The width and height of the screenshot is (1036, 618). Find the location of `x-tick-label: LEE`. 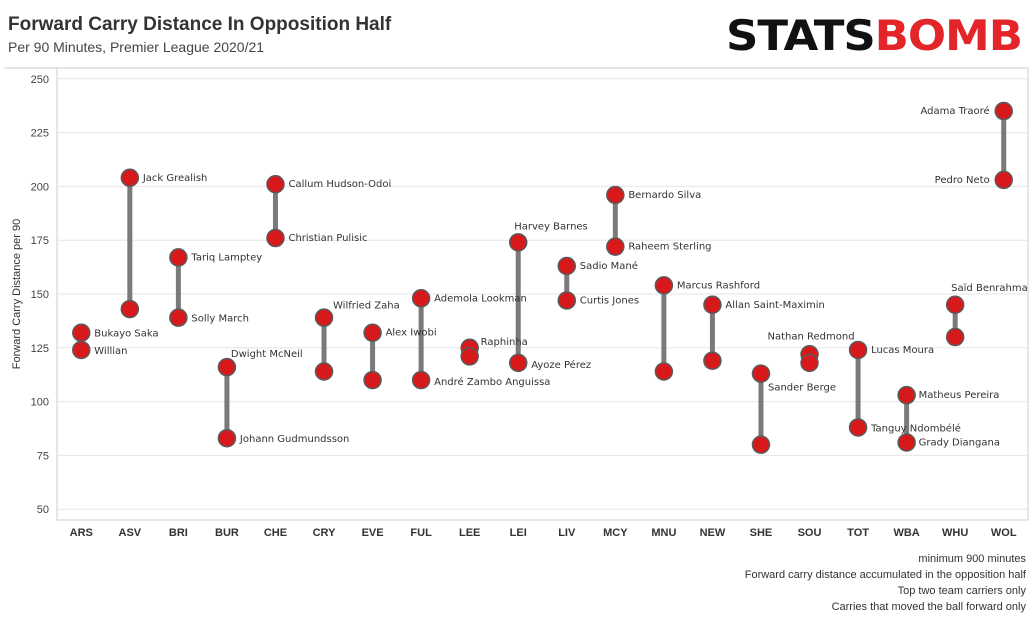

x-tick-label: LEE is located at coordinates (469, 533).